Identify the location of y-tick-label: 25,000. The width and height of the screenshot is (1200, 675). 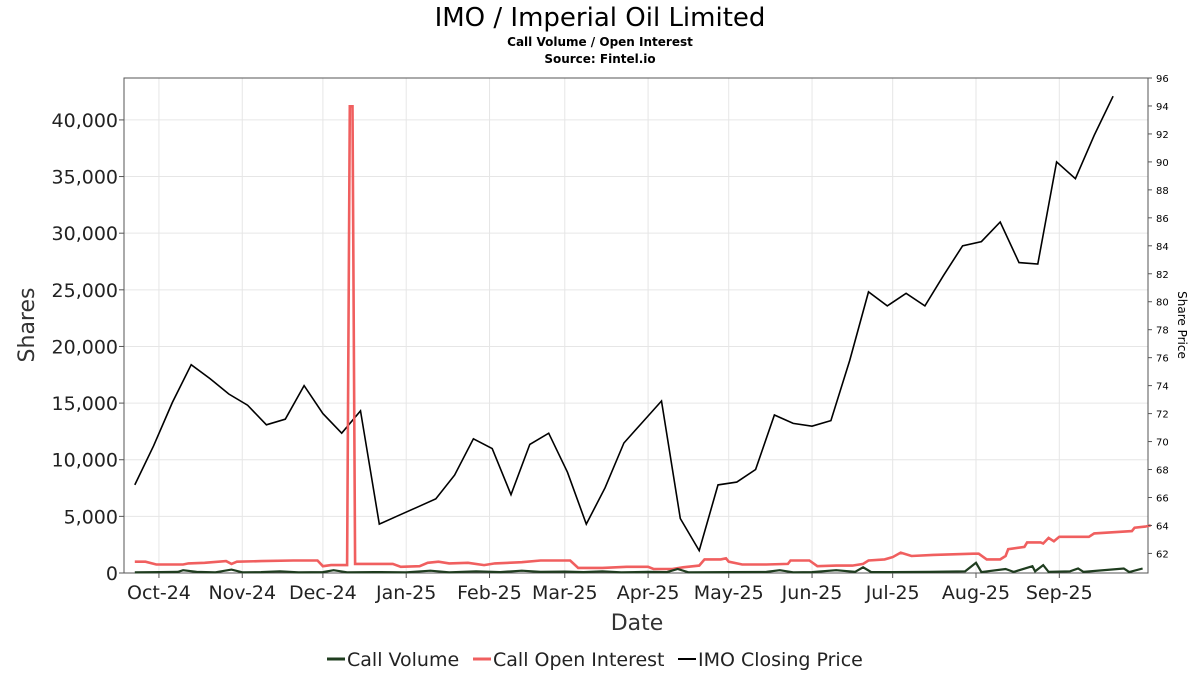
(85, 291).